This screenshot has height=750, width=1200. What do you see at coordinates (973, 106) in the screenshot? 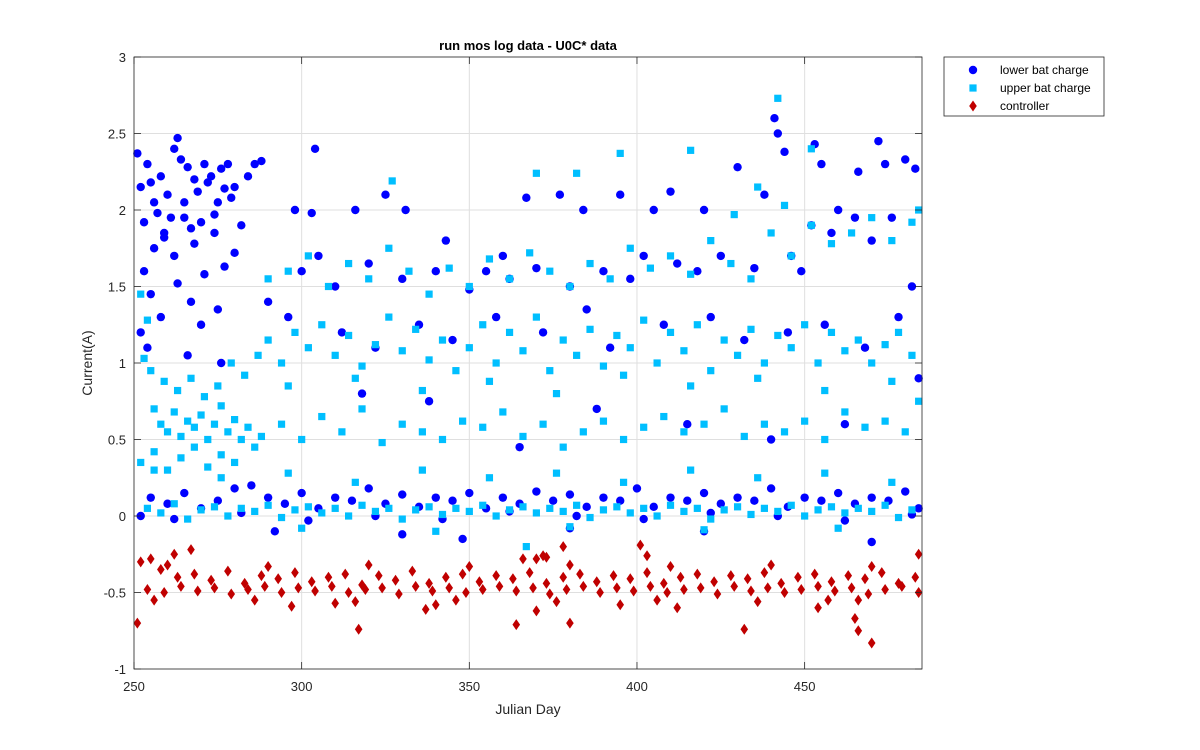
I see `legend-marker-diamond` at bounding box center [973, 106].